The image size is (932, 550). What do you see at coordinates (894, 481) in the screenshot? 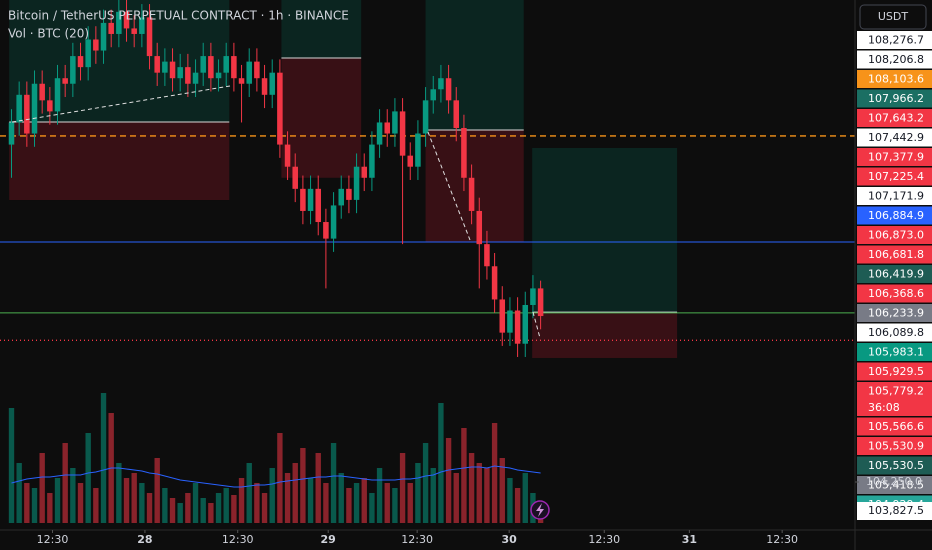
I see `y-tick-label: 104,250.0` at bounding box center [894, 481].